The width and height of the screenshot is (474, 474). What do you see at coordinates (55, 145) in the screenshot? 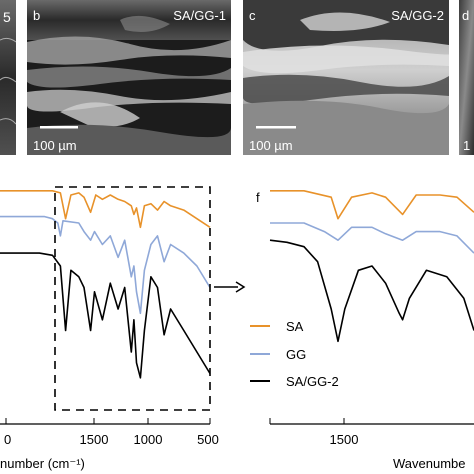
I see `scale-label-b: 100 µm` at bounding box center [55, 145].